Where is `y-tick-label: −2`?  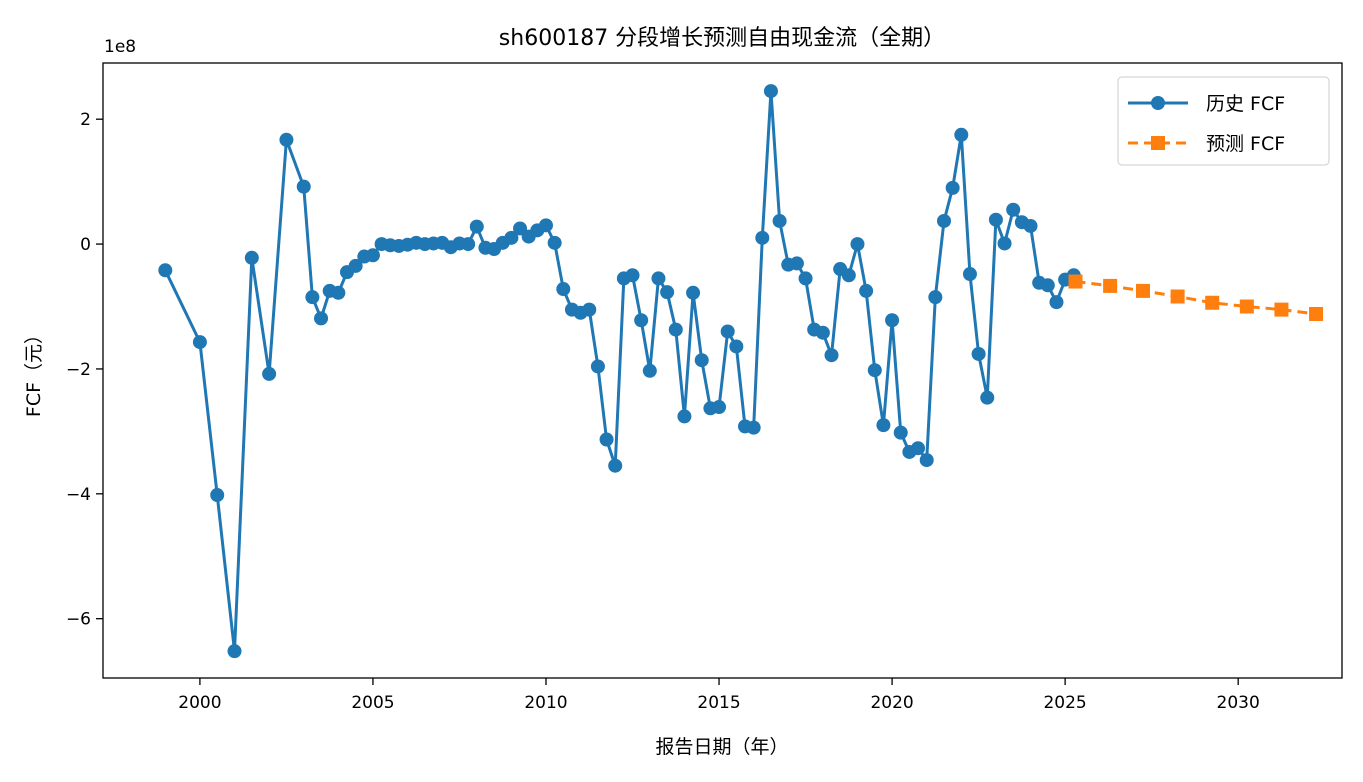 y-tick-label: −2 is located at coordinates (78, 370).